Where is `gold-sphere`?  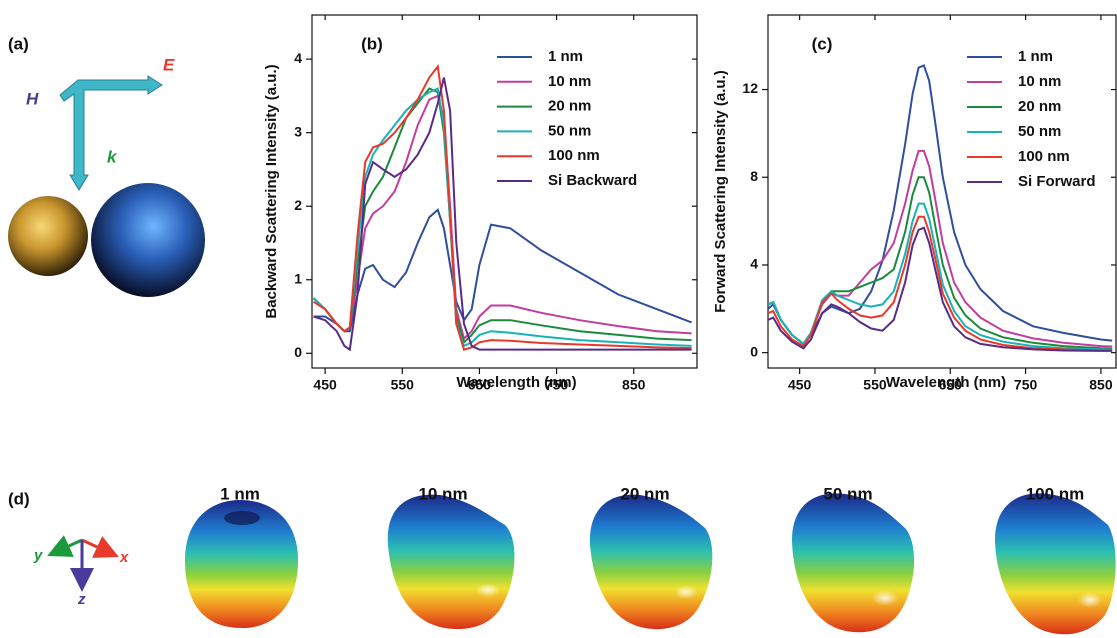 gold-sphere is located at coordinates (48, 236).